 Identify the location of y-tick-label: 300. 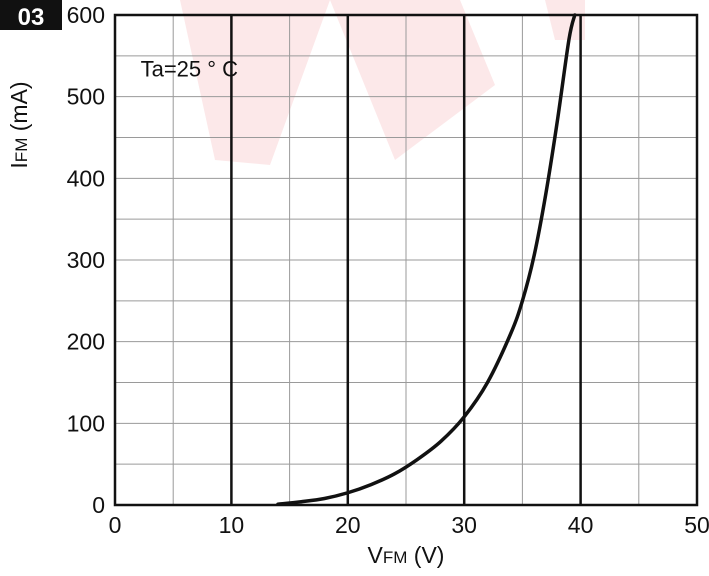
(86, 260).